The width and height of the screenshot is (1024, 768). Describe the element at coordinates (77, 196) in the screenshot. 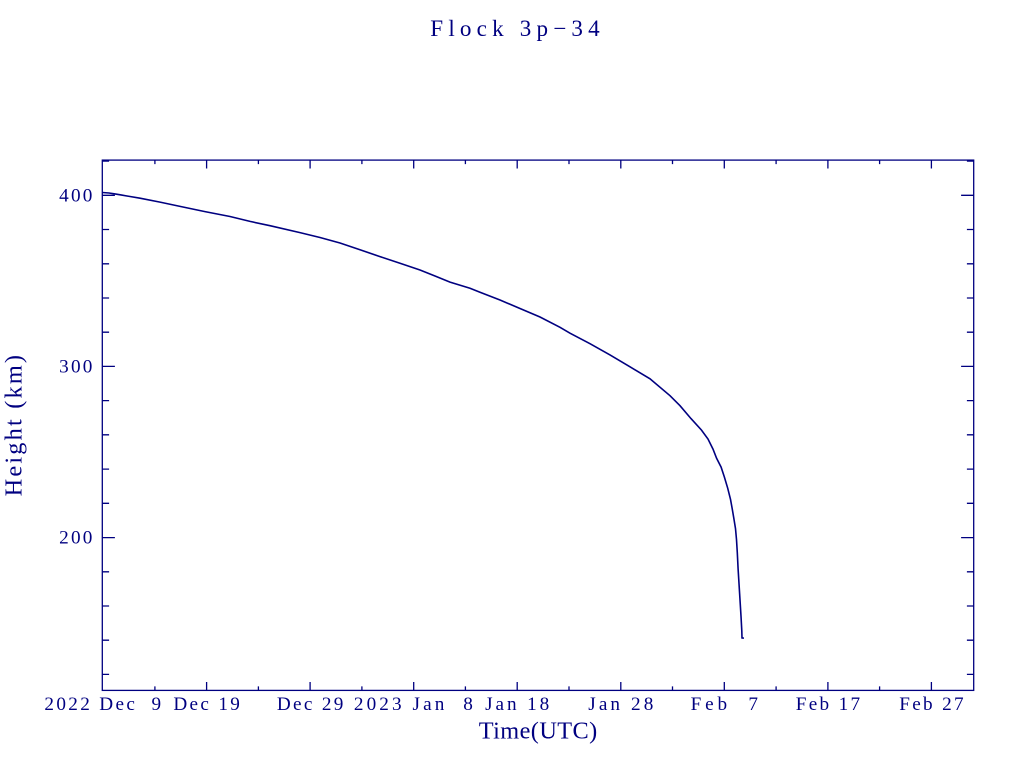

I see `svg-text: 400` at that location.